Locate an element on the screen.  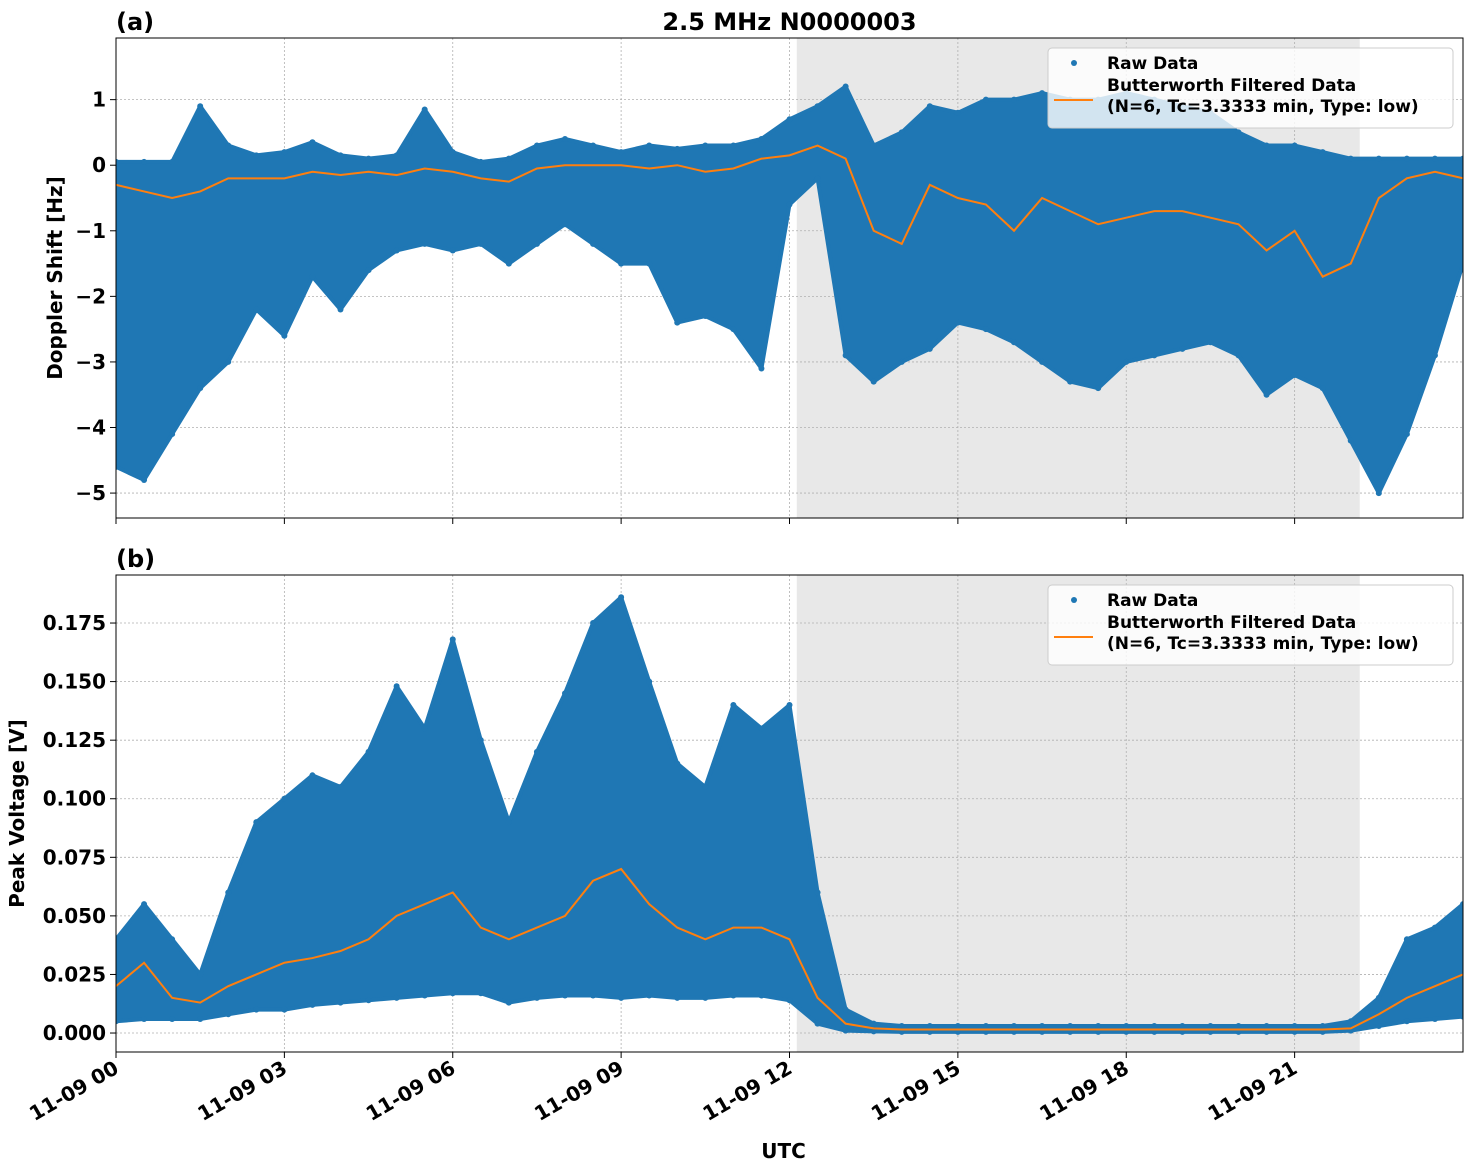
legend-raw-marker is located at coordinates (1074, 600).